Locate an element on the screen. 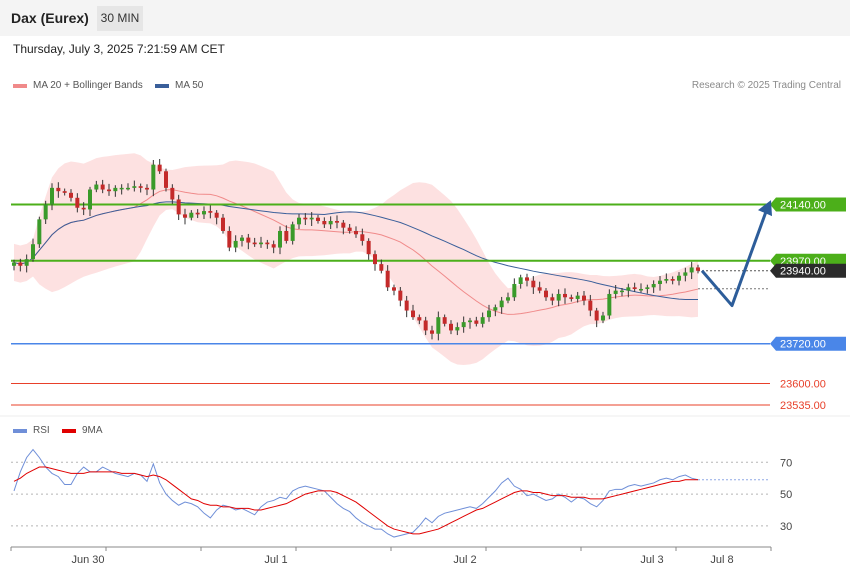  rsi-tick-label: 70 is located at coordinates (786, 463).